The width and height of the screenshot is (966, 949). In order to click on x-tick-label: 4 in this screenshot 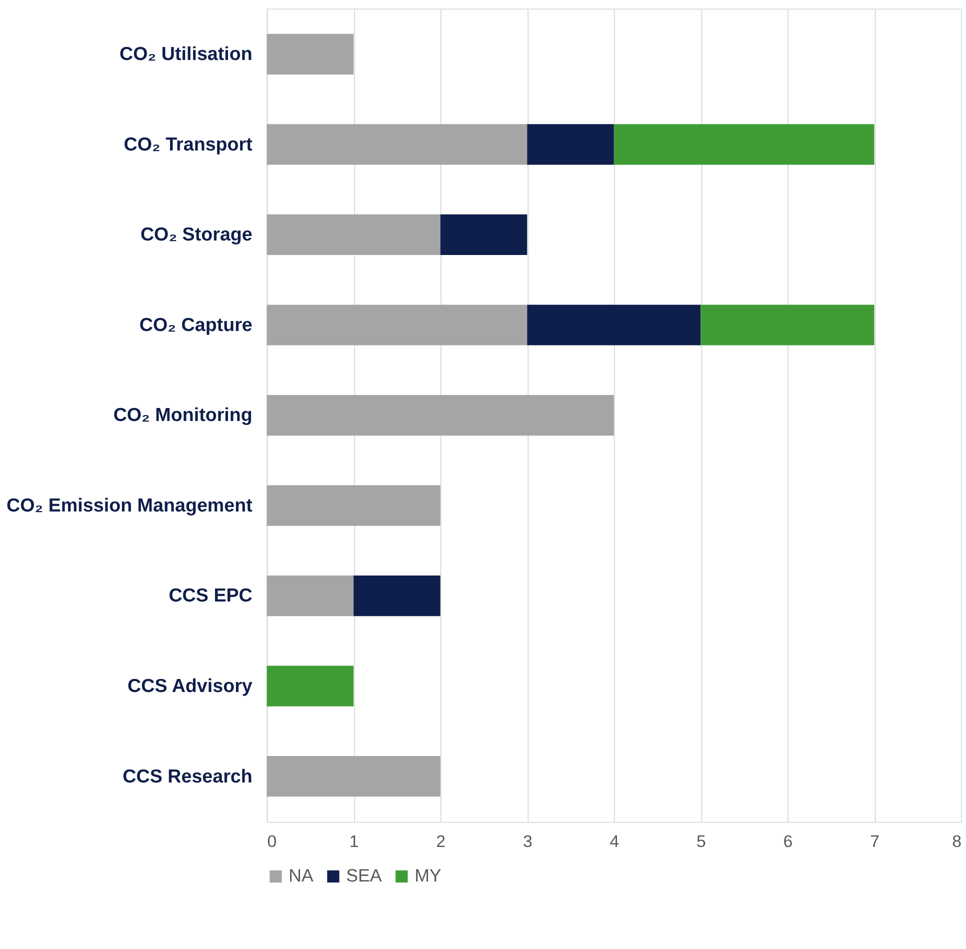, I will do `click(615, 842)`.